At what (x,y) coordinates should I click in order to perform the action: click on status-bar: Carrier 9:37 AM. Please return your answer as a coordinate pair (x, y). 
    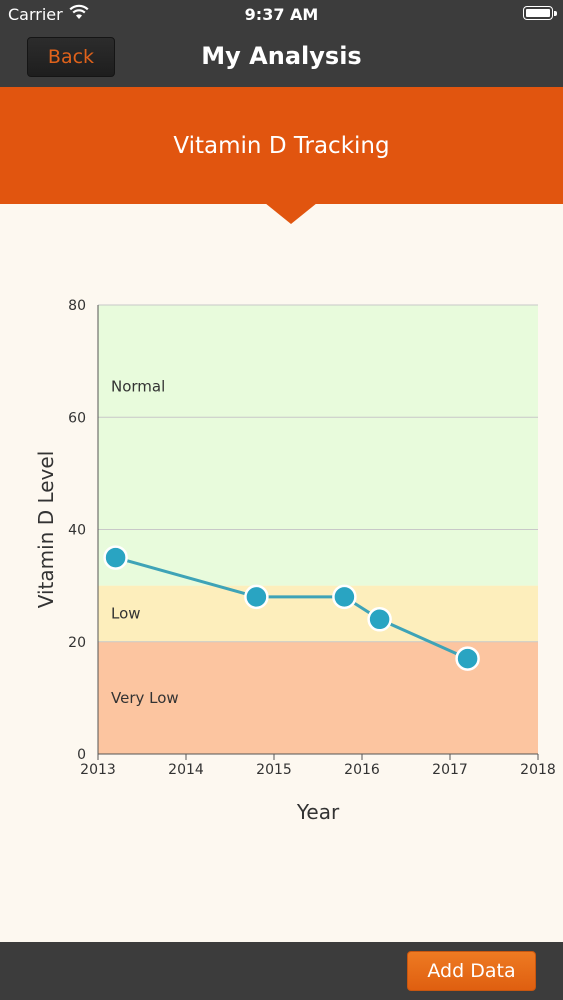
    Looking at the image, I should click on (281, 15).